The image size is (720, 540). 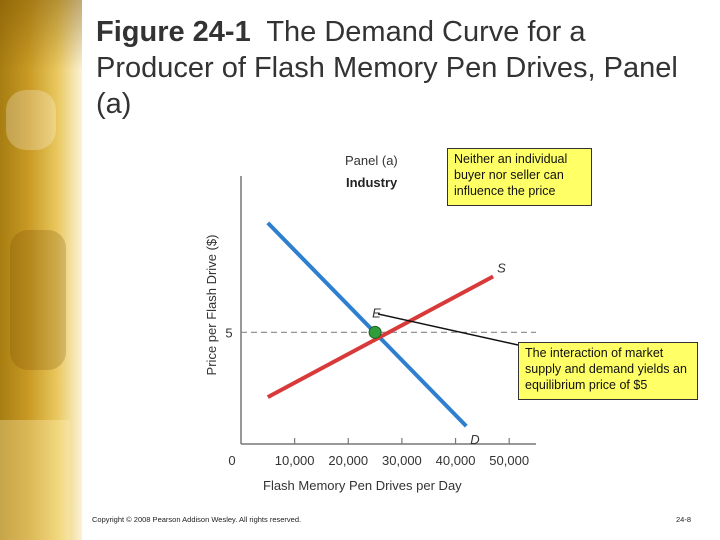 I want to click on equilibrium-point, so click(x=375, y=332).